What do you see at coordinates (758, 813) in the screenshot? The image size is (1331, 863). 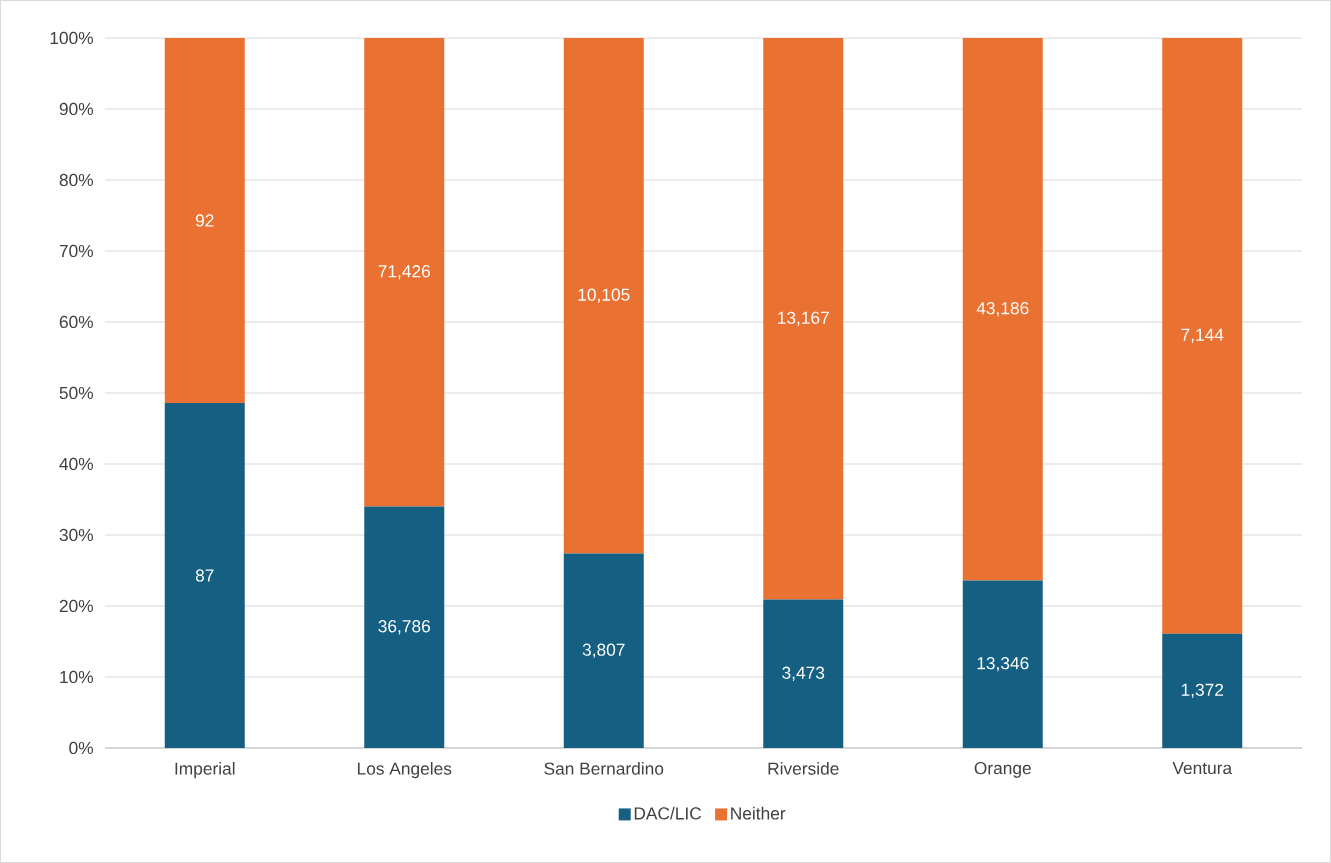 I see `legend-label: Neither` at bounding box center [758, 813].